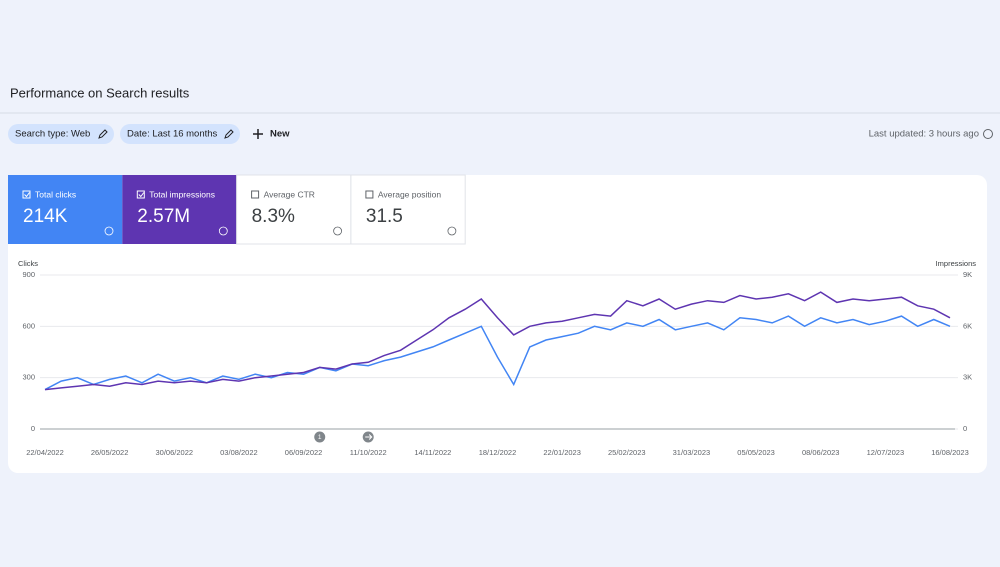 This screenshot has height=567, width=1000. What do you see at coordinates (821, 452) in the screenshot?
I see `x-tick-label: 08/06/2023` at bounding box center [821, 452].